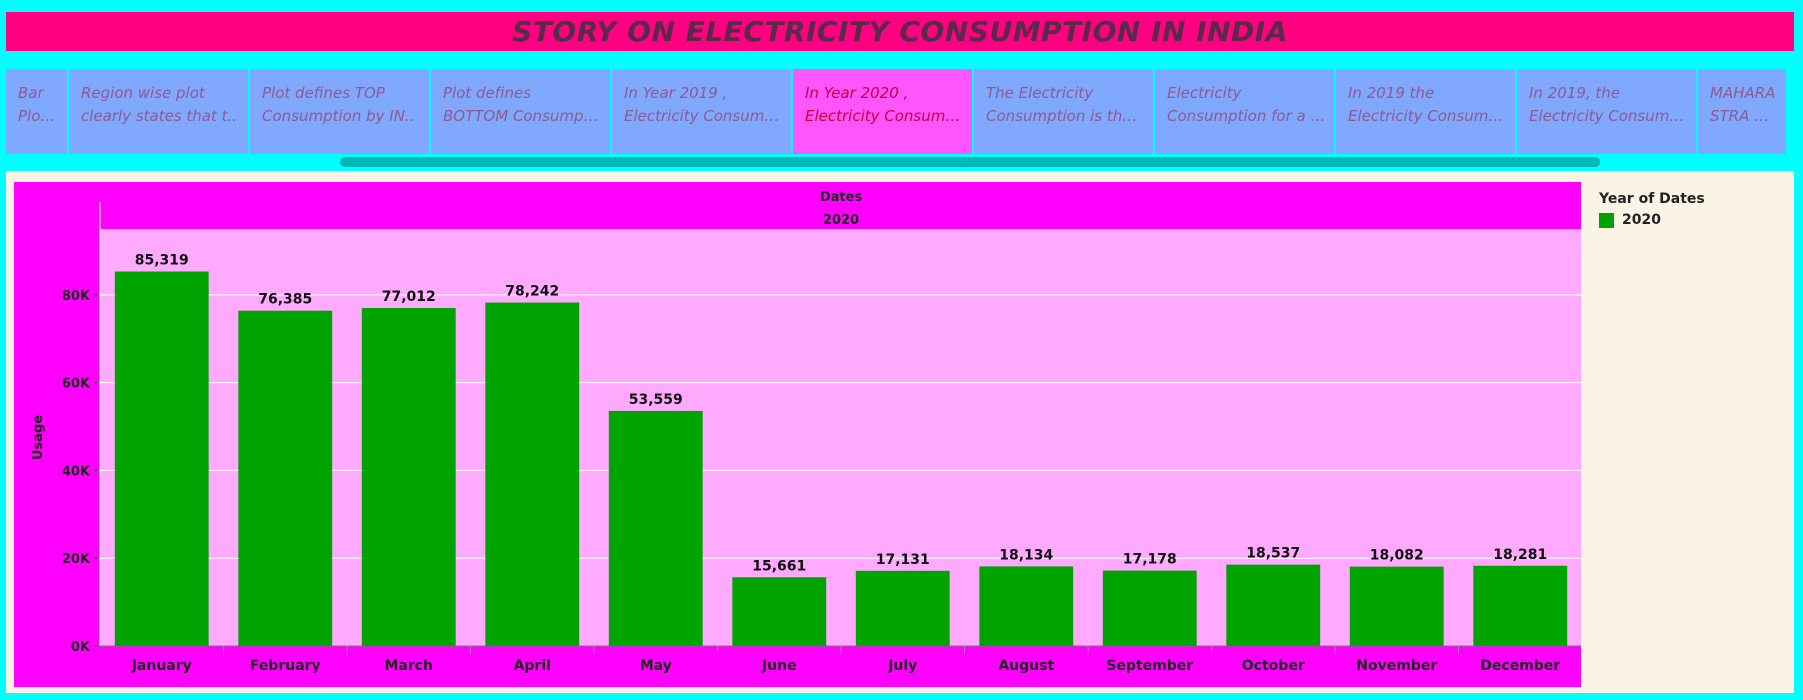  What do you see at coordinates (779, 566) in the screenshot?
I see `data-label: 15,661` at bounding box center [779, 566].